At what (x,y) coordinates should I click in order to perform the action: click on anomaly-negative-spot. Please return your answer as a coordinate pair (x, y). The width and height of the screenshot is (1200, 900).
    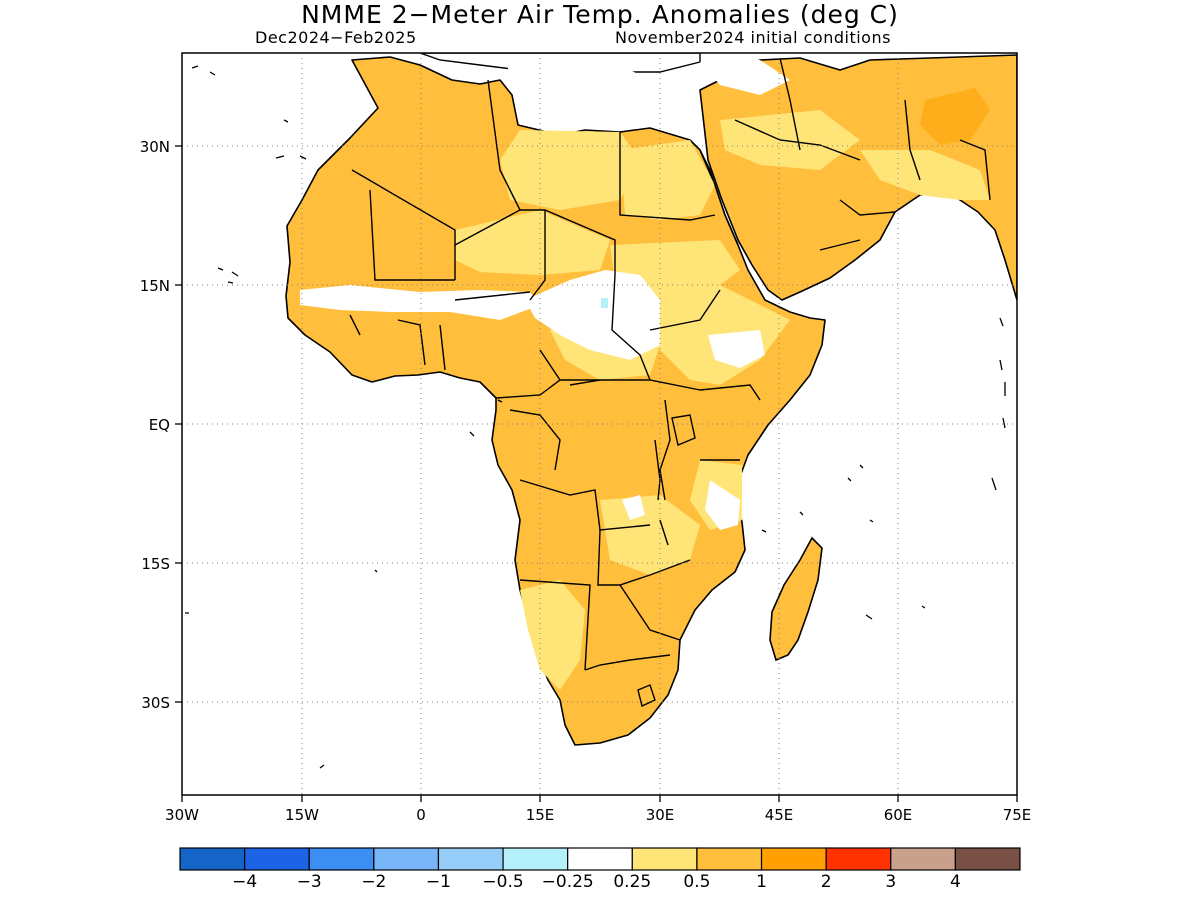
    Looking at the image, I should click on (604, 303).